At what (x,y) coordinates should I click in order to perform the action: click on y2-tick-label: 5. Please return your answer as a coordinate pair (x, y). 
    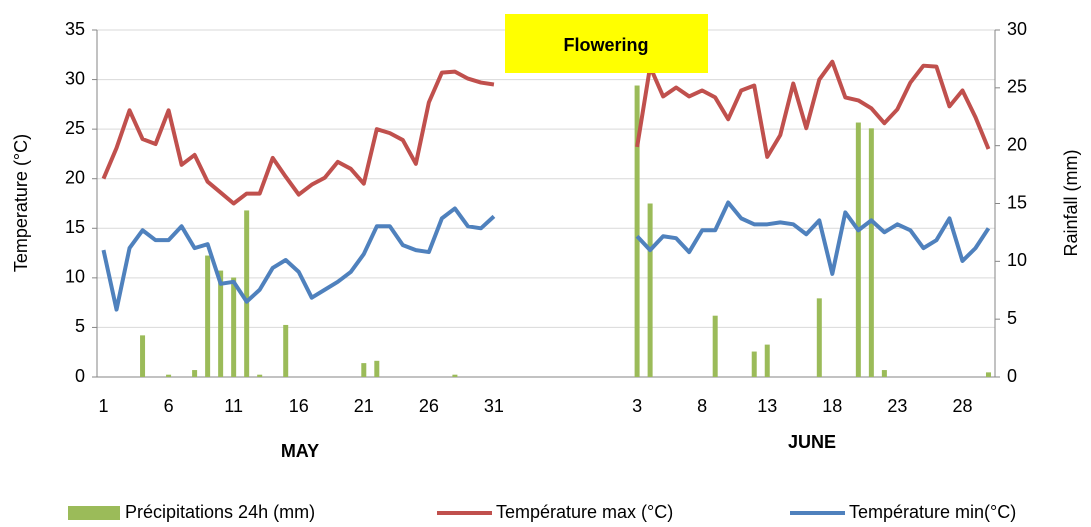
    Looking at the image, I should click on (1012, 318).